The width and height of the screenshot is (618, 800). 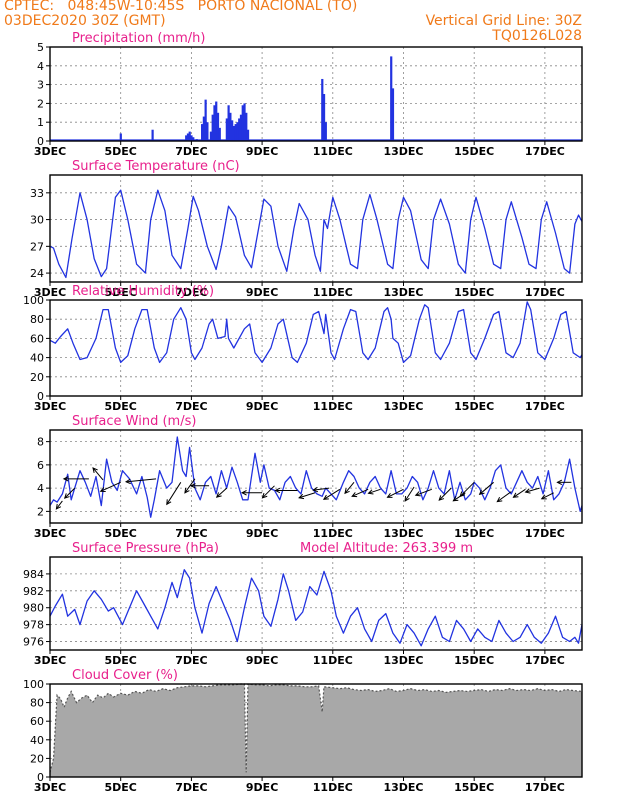 I want to click on panel1-xtick-label-11DEC: 11DEC, so click(x=333, y=151).